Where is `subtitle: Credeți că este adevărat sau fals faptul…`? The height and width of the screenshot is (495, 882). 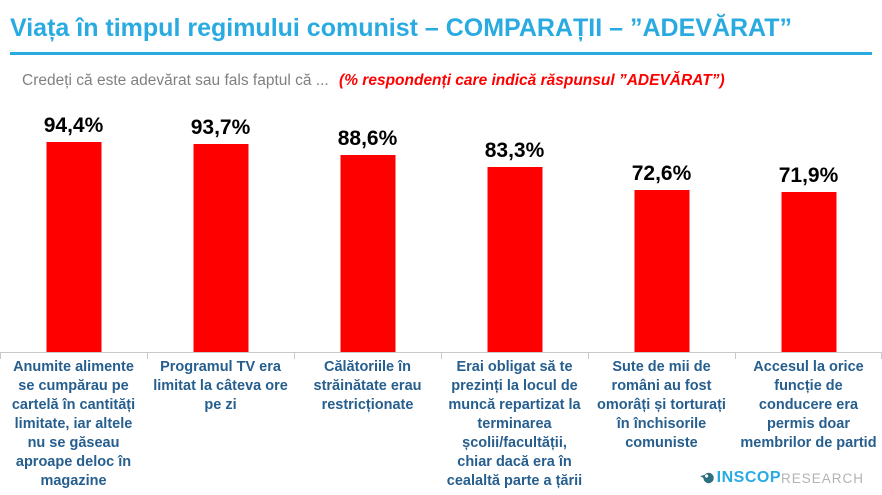
subtitle: Credeți că este adevărat sau fals faptul… is located at coordinates (452, 81).